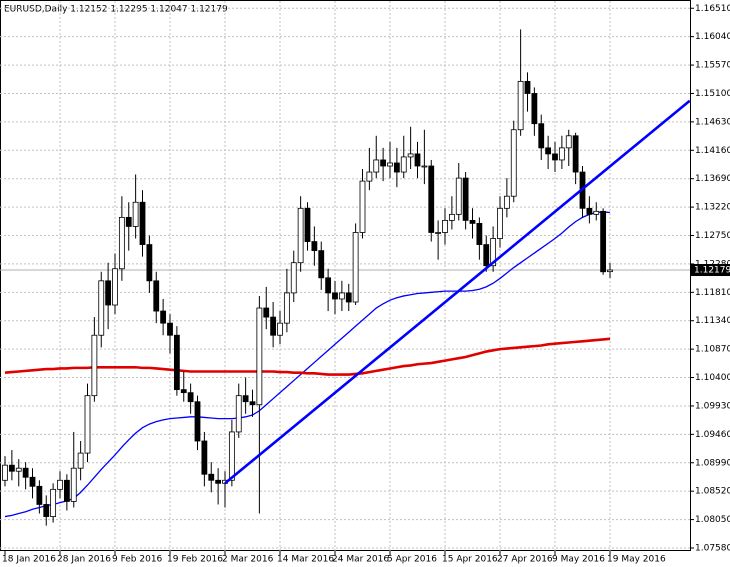 This screenshot has width=730, height=567. What do you see at coordinates (712, 321) in the screenshot?
I see `y-tick-label: 1.11340` at bounding box center [712, 321].